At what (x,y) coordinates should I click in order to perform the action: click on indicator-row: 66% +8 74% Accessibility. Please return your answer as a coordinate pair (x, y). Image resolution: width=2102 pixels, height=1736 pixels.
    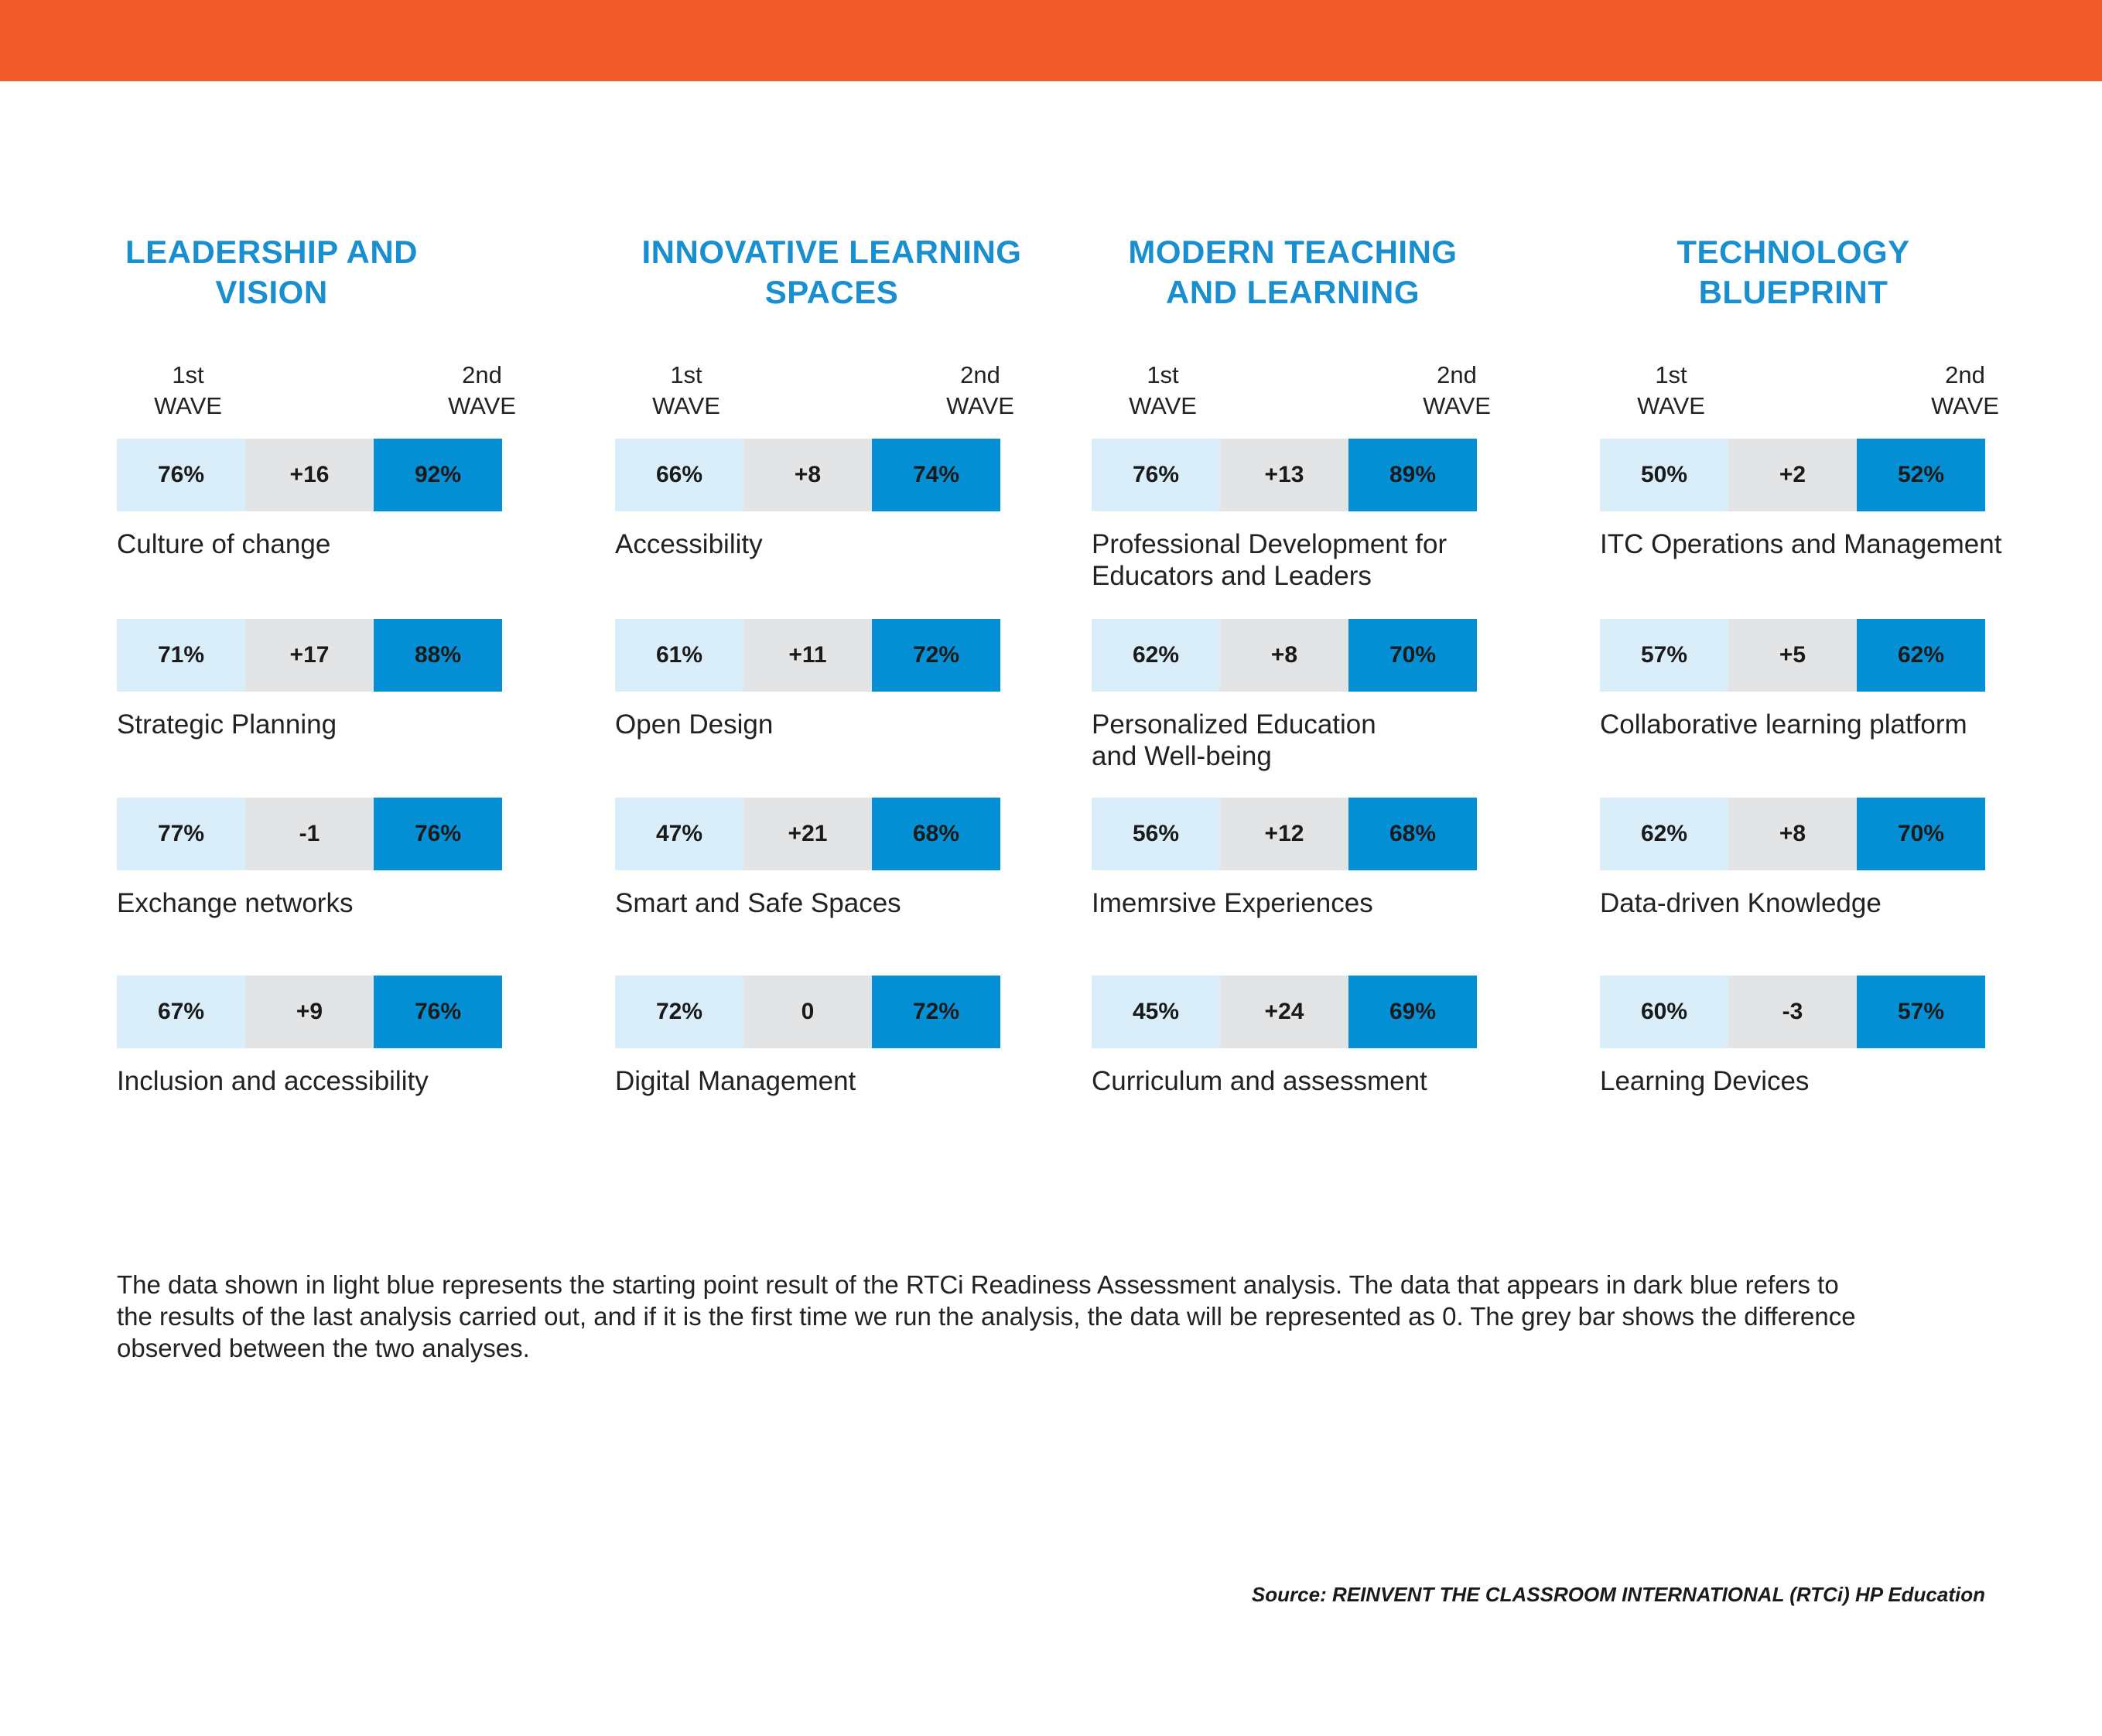
    Looking at the image, I should click on (886, 516).